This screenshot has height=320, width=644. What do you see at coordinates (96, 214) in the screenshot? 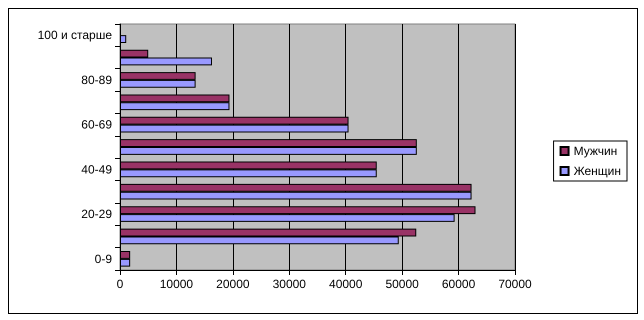
I see `y-tick-label: 20-29` at bounding box center [96, 214].